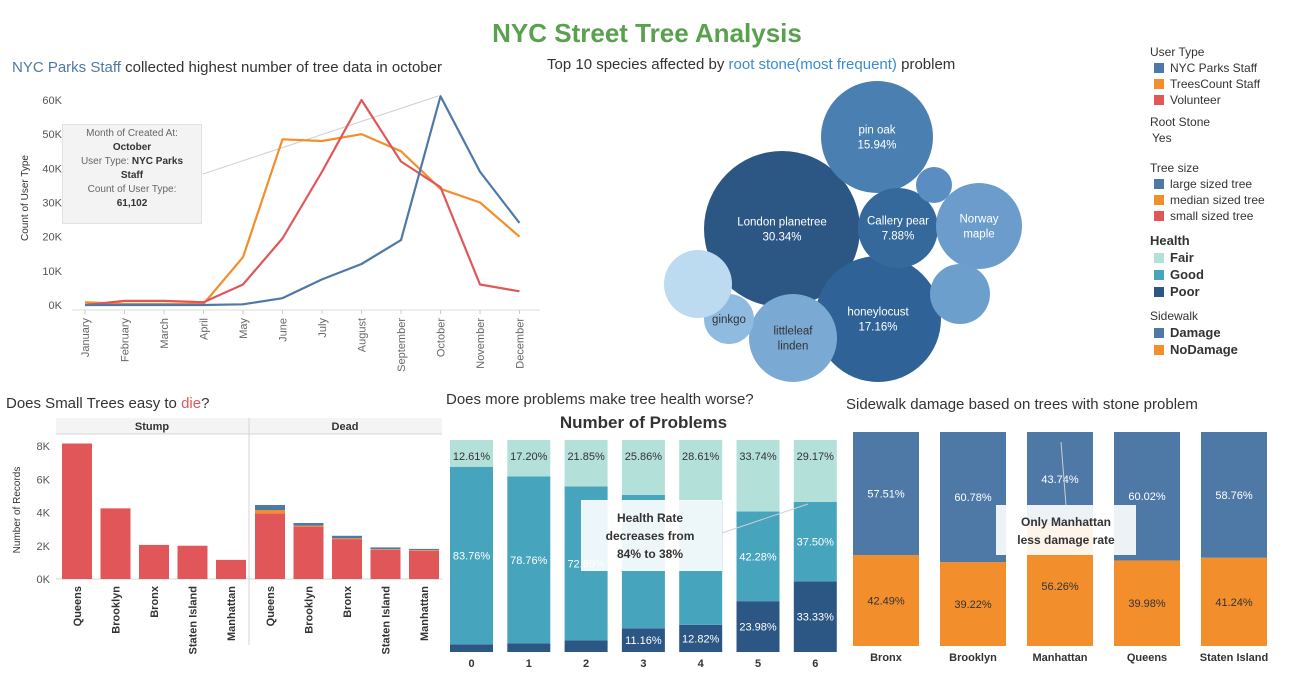 This screenshot has width=1294, height=699. What do you see at coordinates (793, 338) in the screenshot?
I see `bubble-littleleaf-linden` at bounding box center [793, 338].